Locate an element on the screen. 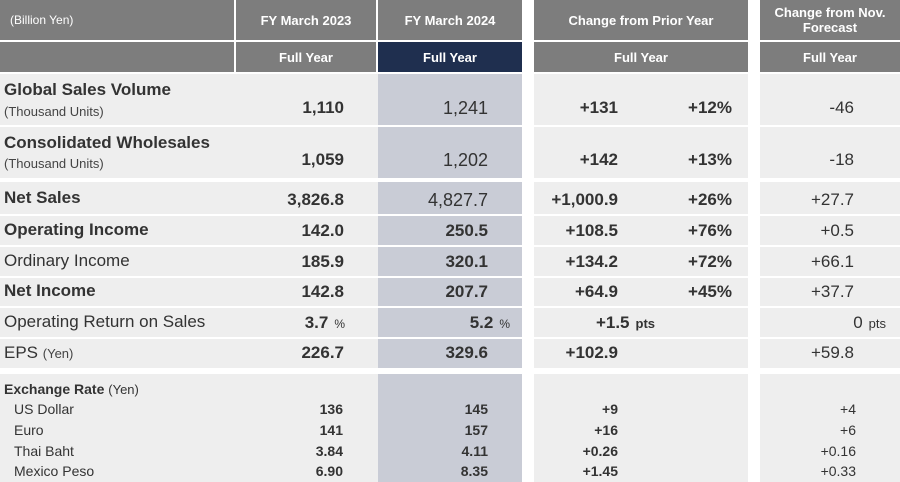  consolidated-wholesales-label: Consolidated Wholesales is located at coordinates (107, 142).